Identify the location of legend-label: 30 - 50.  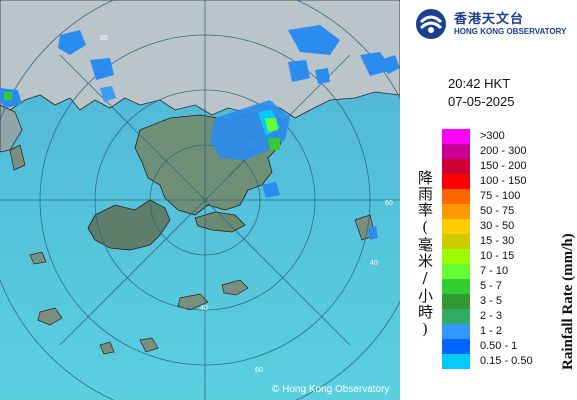
(497, 226).